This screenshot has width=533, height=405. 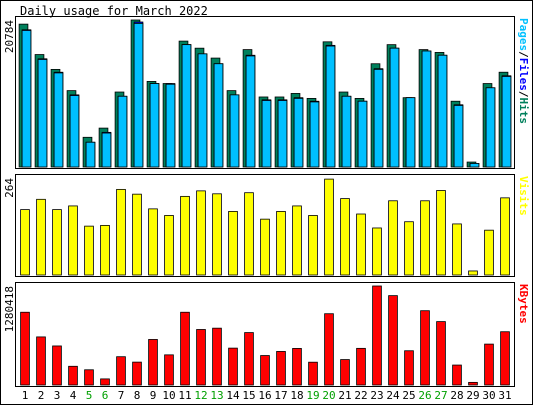 What do you see at coordinates (523, 111) in the screenshot?
I see `legend-entry-hits: Hits` at bounding box center [523, 111].